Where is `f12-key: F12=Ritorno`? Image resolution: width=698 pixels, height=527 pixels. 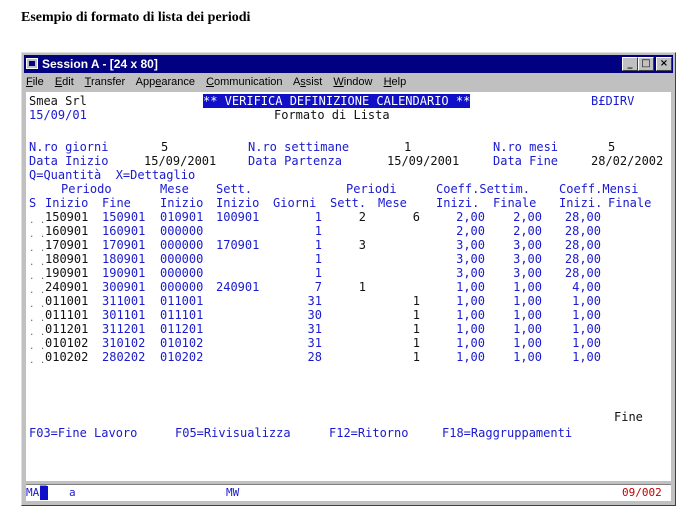
f12-key: F12=Ritorno is located at coordinates (369, 433).